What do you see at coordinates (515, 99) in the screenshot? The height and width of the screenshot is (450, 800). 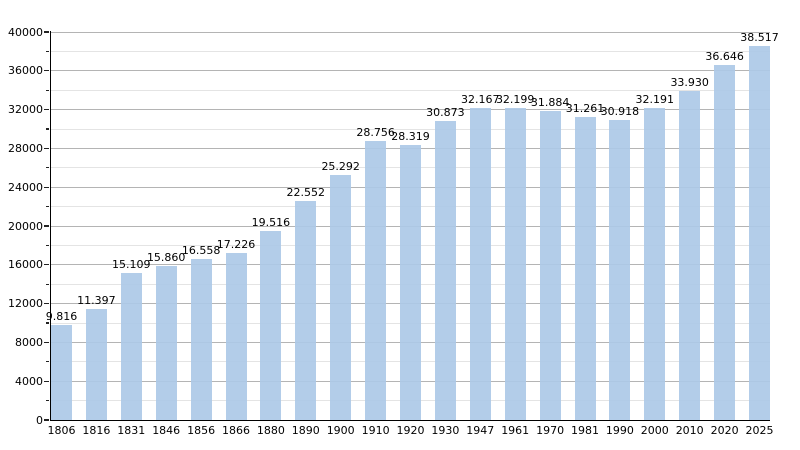 I see `bar-value-label: 32.199` at bounding box center [515, 99].